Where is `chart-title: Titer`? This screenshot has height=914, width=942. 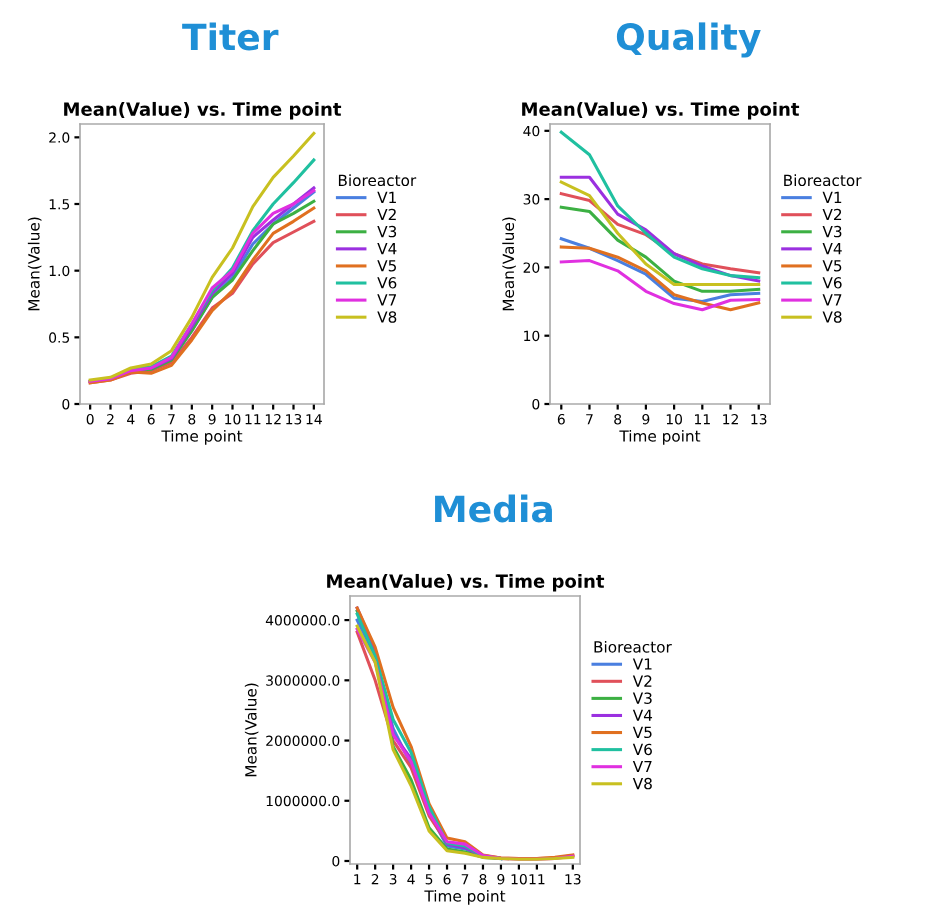
chart-title: Titer is located at coordinates (230, 36).